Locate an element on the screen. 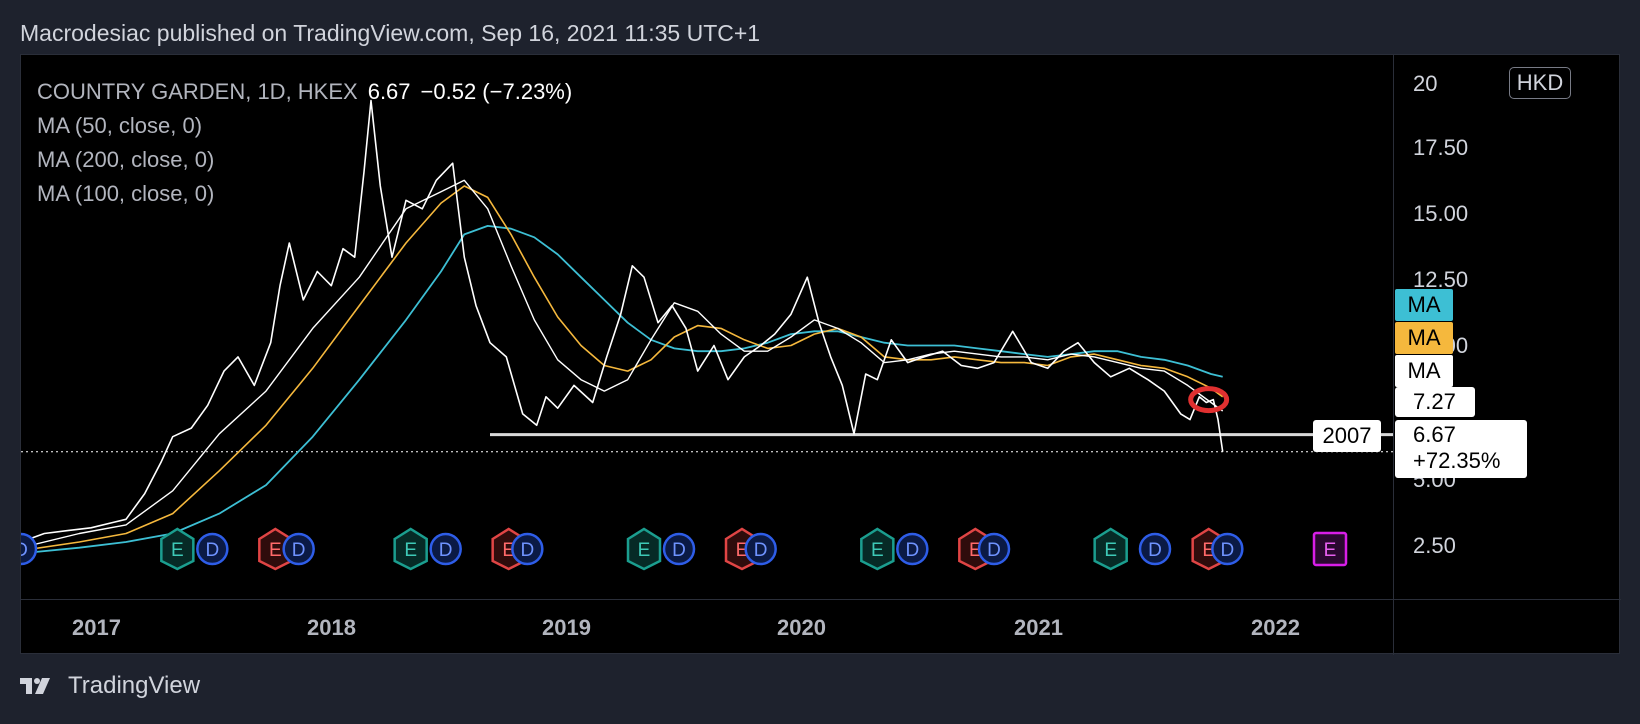 Image resolution: width=1640 pixels, height=724 pixels. y-tick-label: 2.50 is located at coordinates (1434, 545).